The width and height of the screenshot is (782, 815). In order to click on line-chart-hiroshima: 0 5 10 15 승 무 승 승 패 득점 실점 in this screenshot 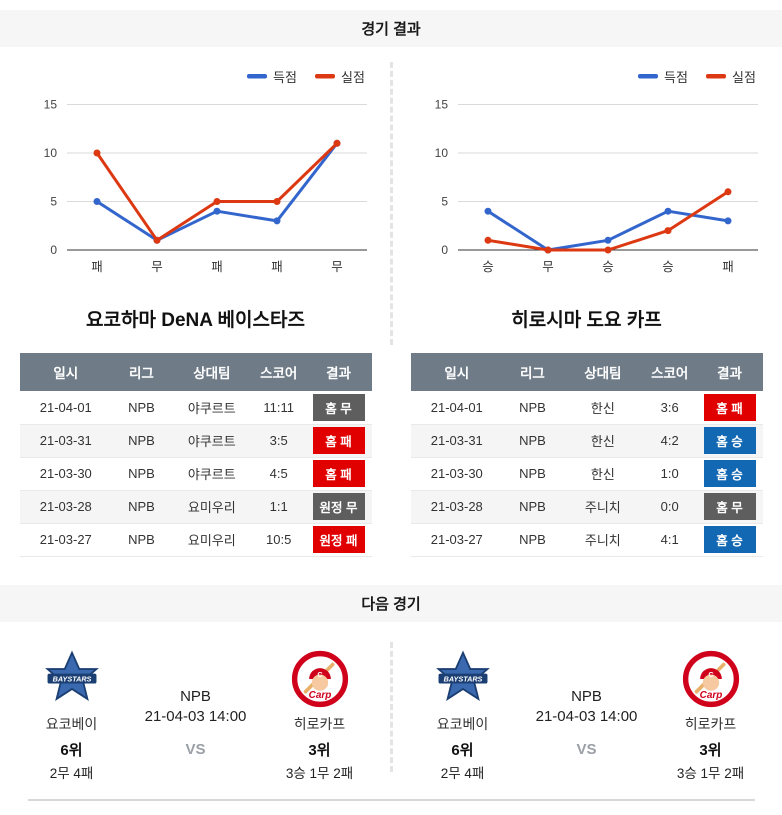, I will do `click(596, 172)`.